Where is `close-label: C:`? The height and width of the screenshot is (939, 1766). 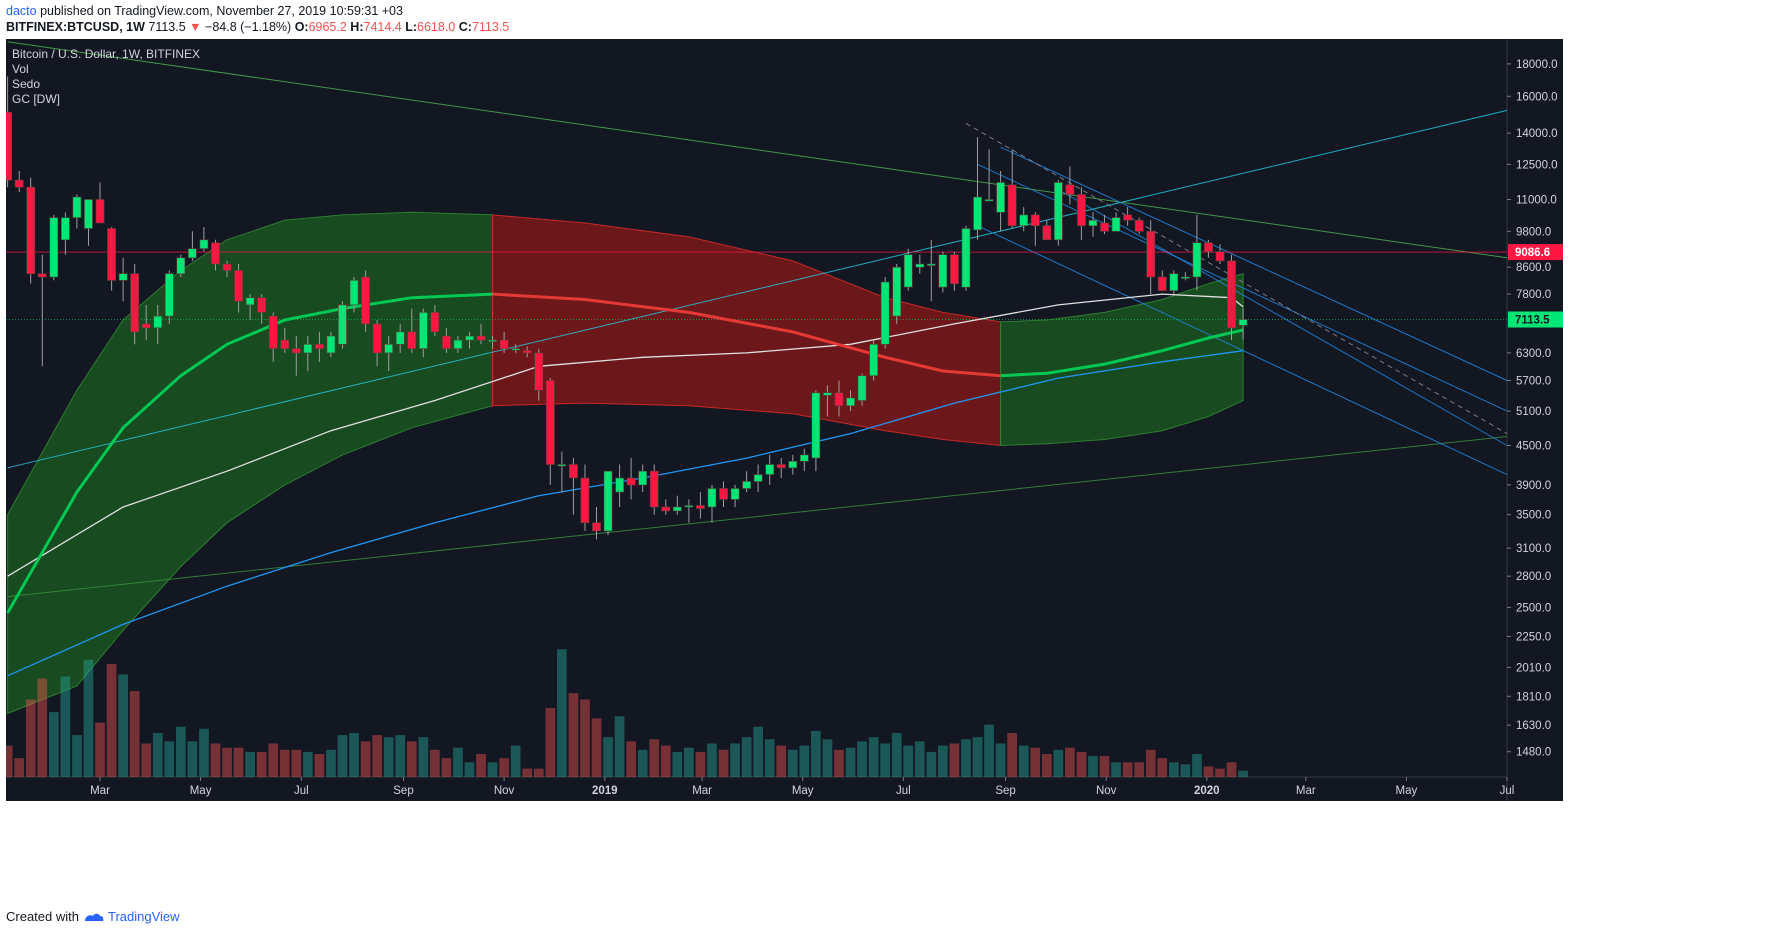 close-label: C: is located at coordinates (465, 27).